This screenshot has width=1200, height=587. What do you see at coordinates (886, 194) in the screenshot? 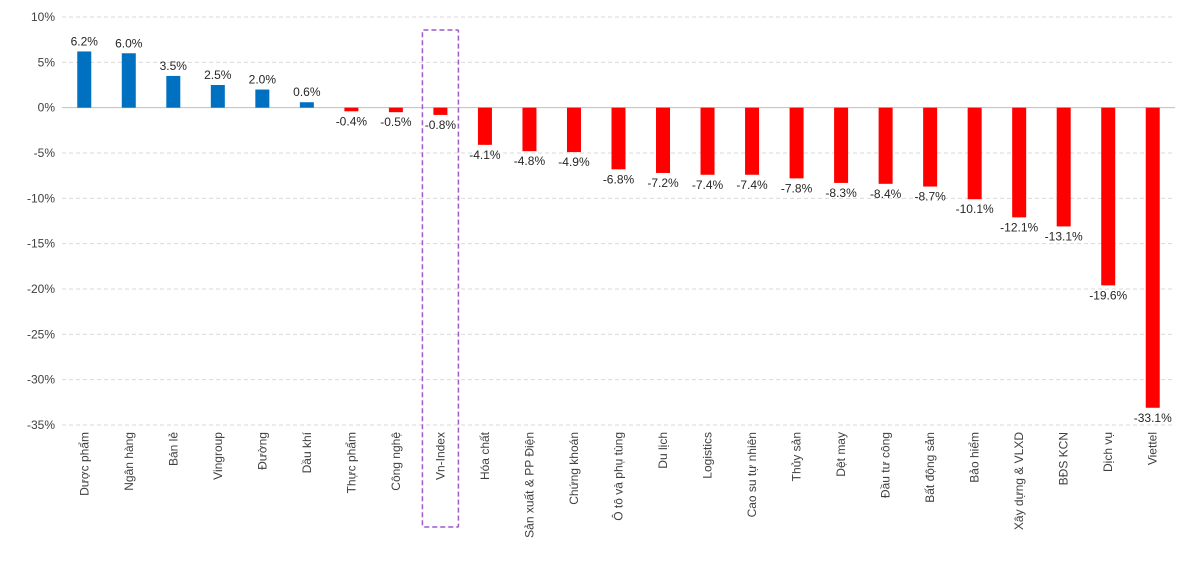
I see `data-label: -8.4%` at bounding box center [886, 194].